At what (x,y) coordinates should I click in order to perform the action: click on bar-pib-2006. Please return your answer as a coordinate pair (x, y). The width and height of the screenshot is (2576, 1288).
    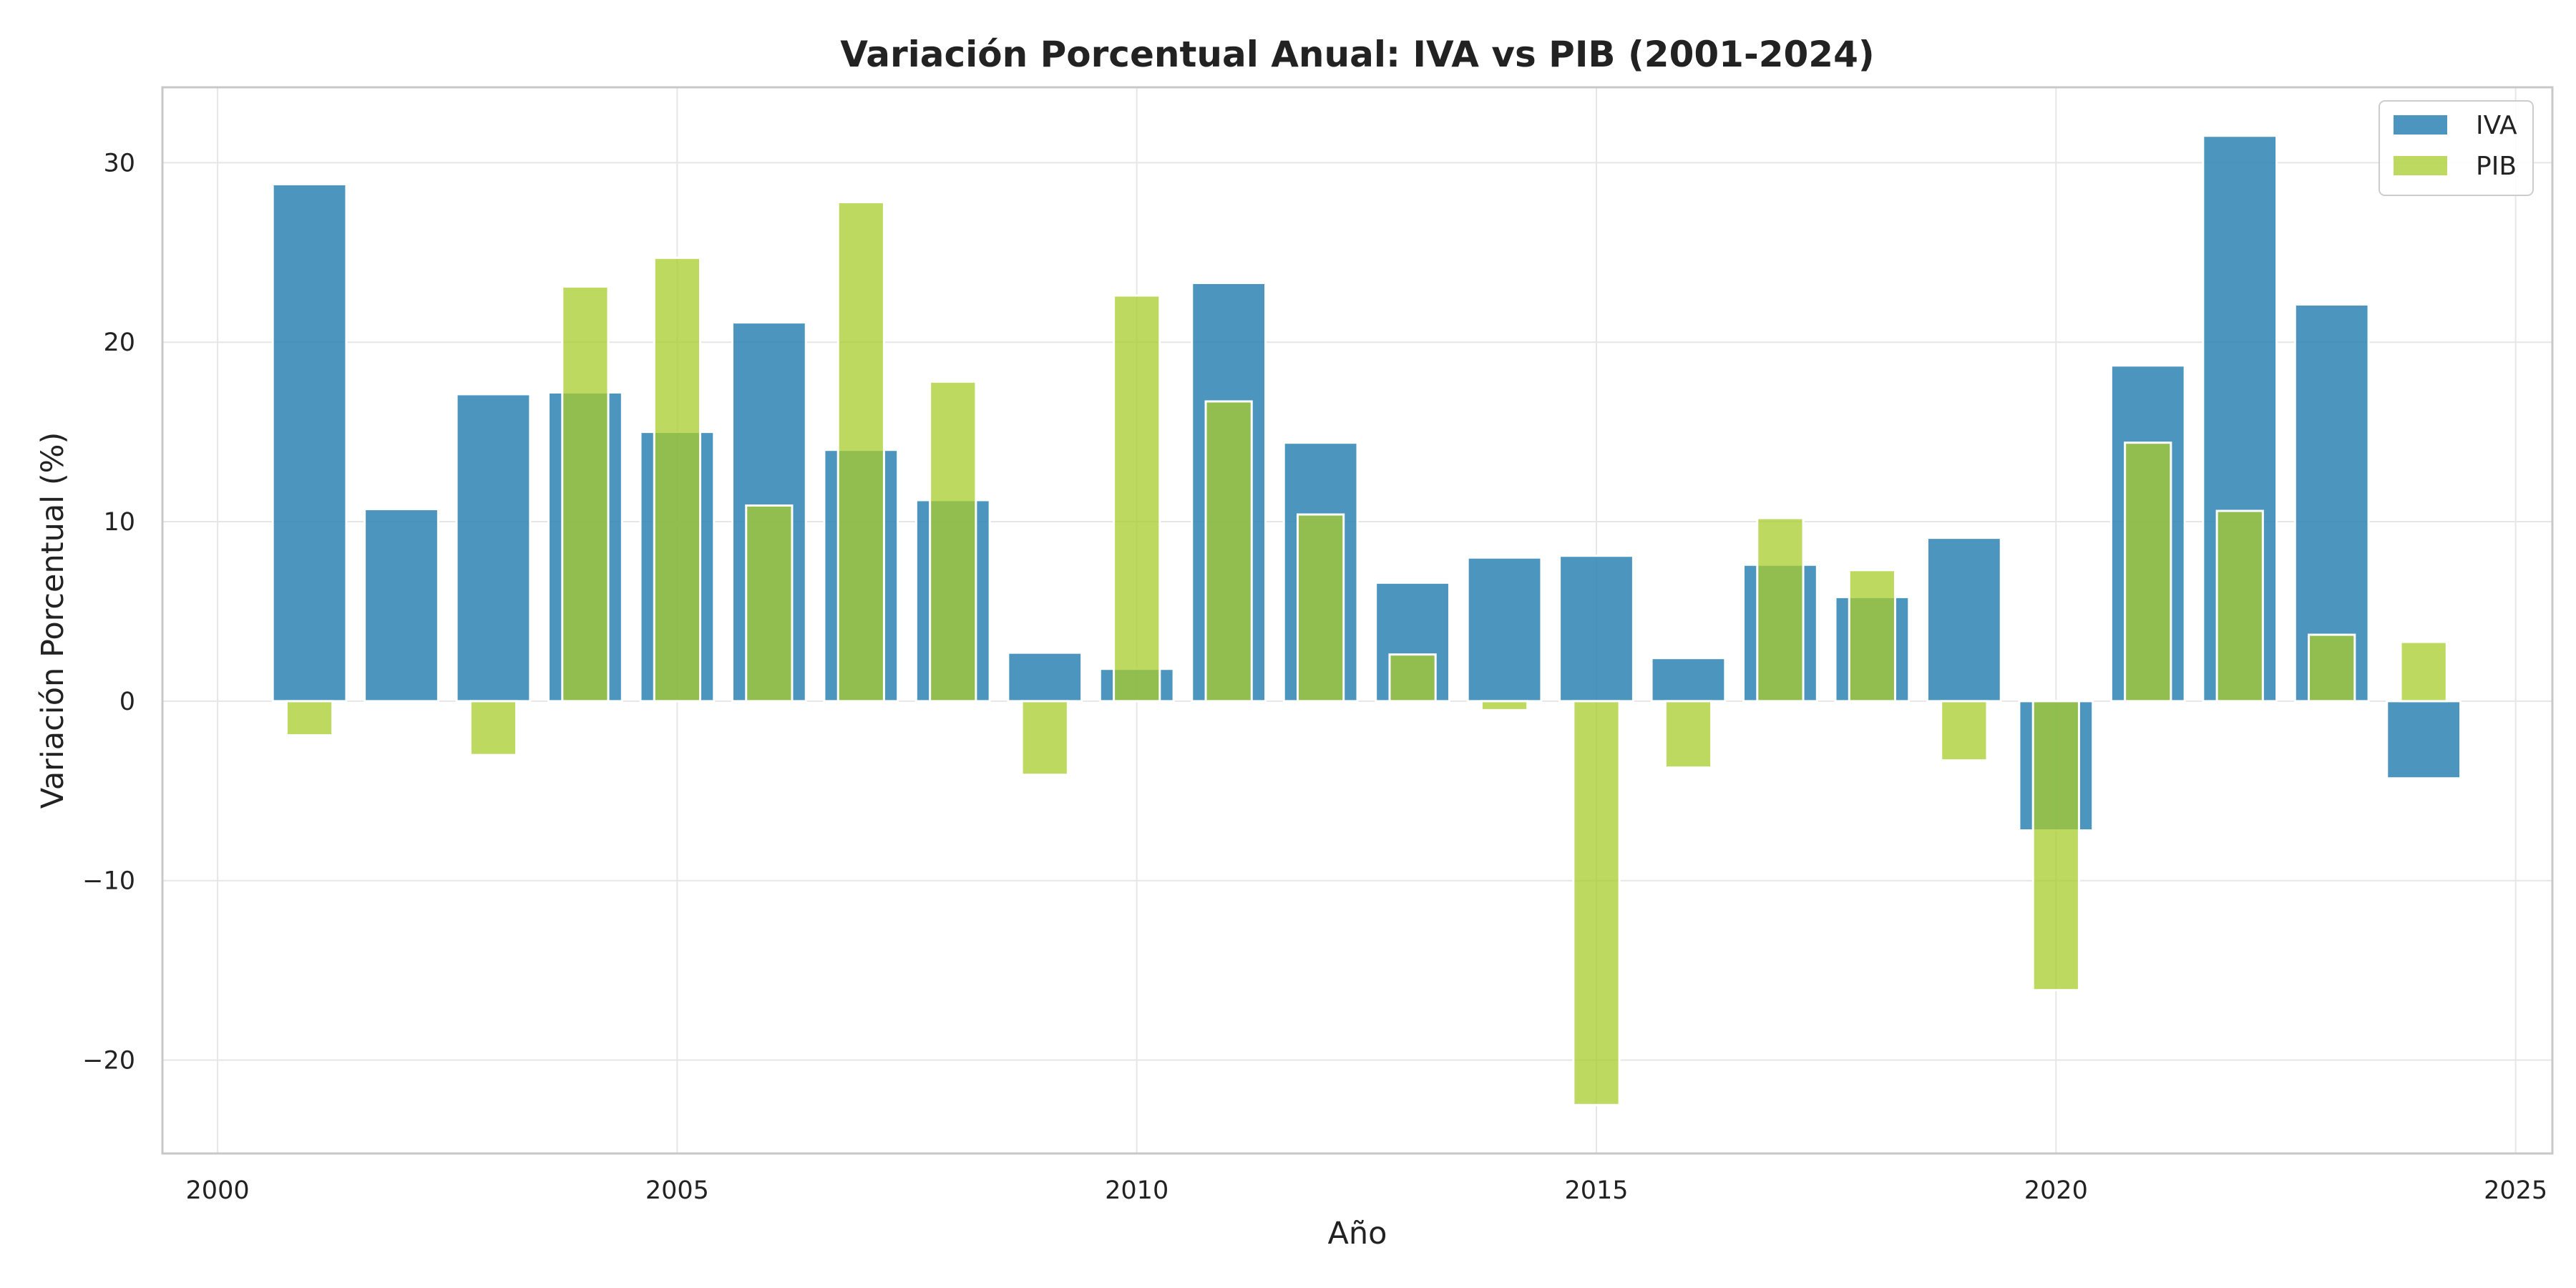
    Looking at the image, I should click on (769, 603).